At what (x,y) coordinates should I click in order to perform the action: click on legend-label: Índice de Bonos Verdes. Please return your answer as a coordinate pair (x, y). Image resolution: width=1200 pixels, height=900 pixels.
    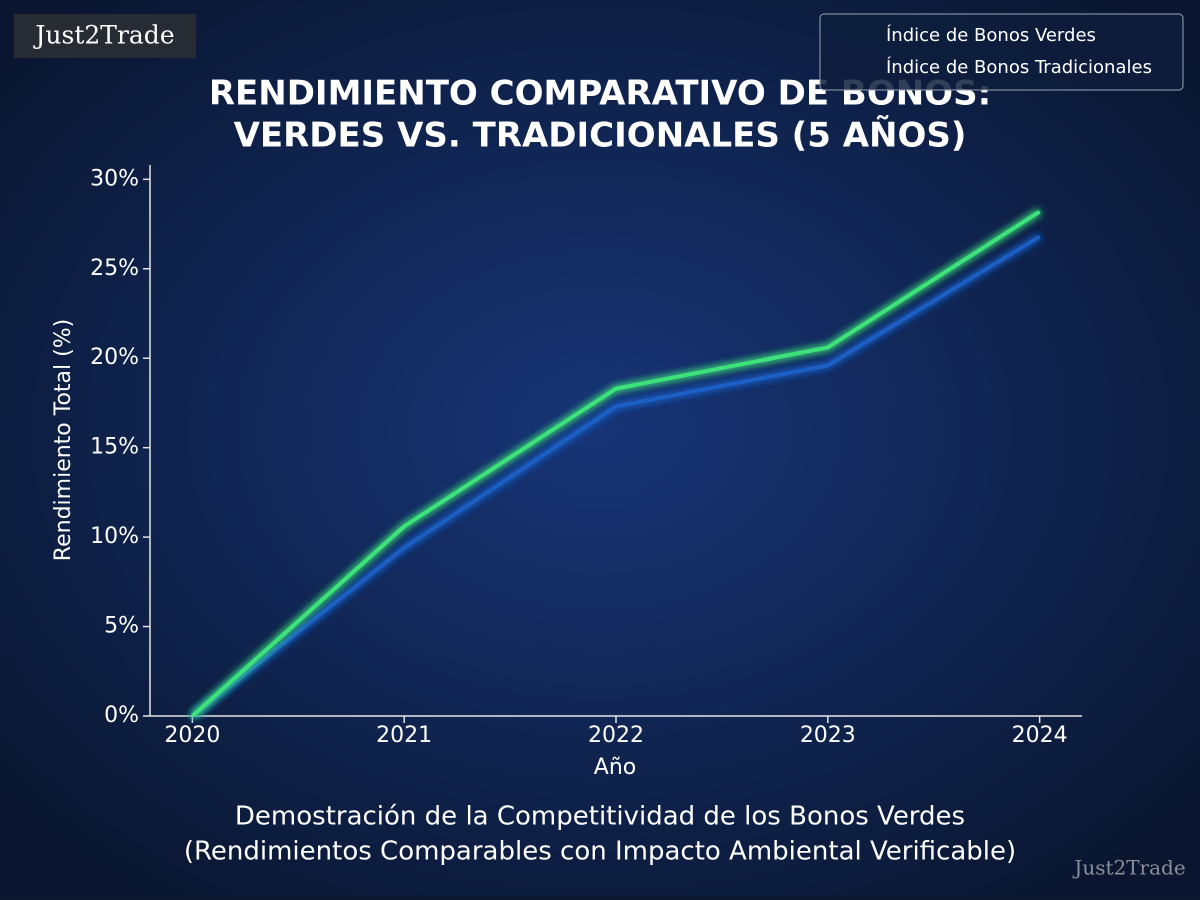
    Looking at the image, I should click on (991, 35).